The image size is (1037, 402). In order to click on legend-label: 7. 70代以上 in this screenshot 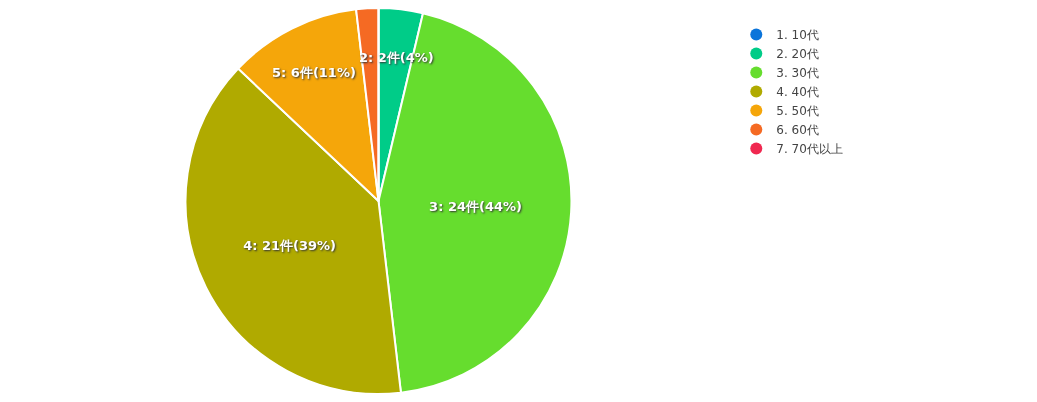, I will do `click(809, 149)`.